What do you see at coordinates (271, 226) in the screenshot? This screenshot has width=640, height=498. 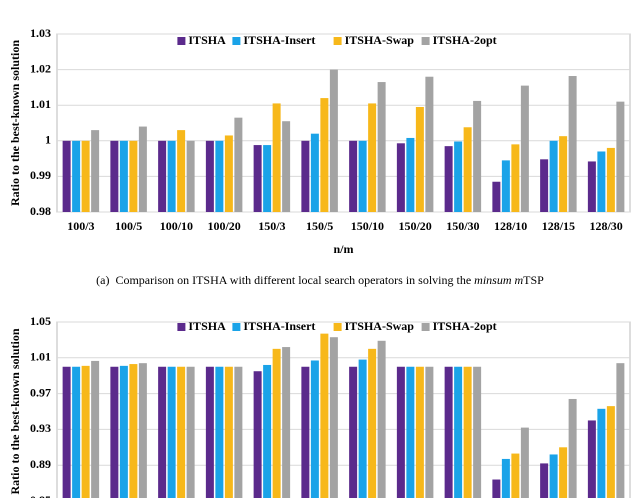 I see `x-tick-label: 150/3` at bounding box center [271, 226].